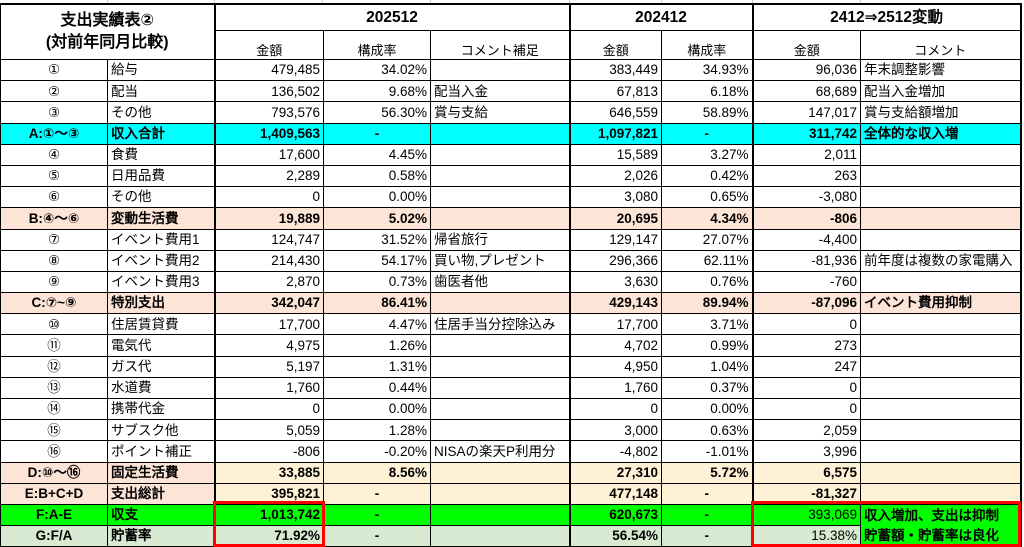  I want to click on item-name: 食費, so click(161, 154).